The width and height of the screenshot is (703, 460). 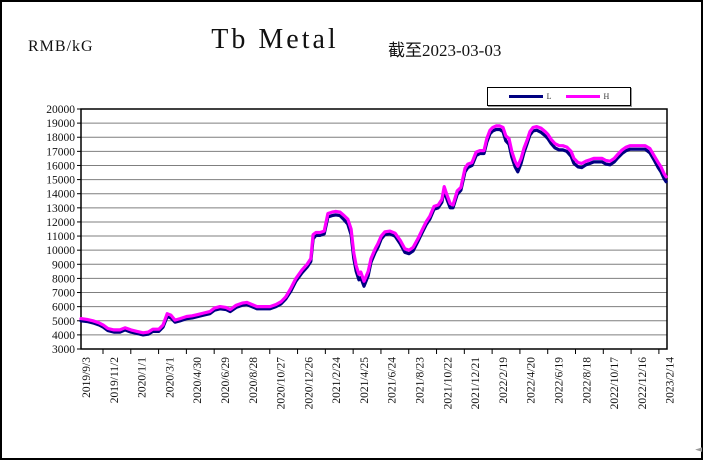 I want to click on x-tick-label: 2019/9/3, so click(x=87, y=377).